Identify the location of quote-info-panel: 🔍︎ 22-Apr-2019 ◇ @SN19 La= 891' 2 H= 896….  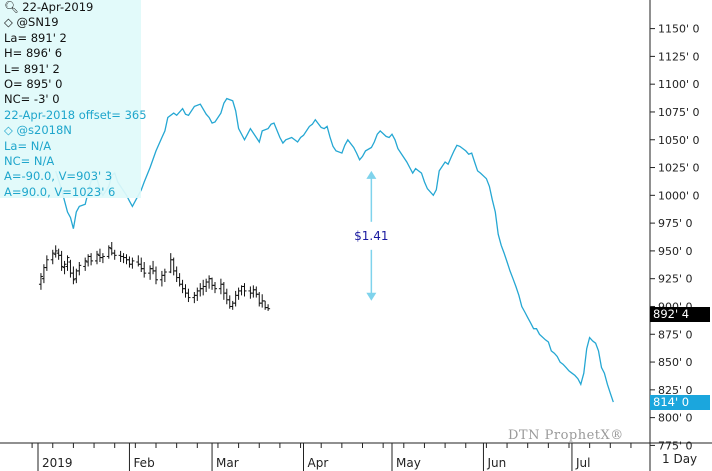
(73, 99).